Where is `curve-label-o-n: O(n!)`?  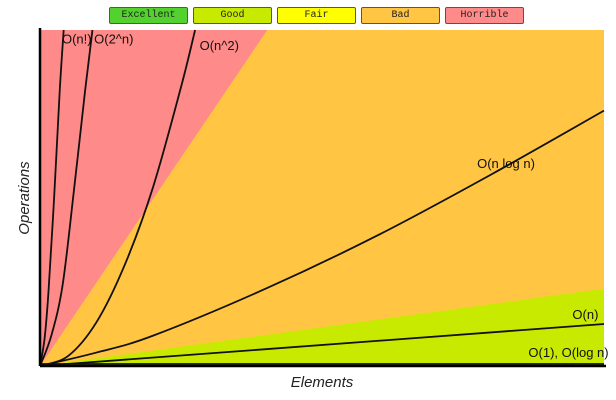 curve-label-o-n: O(n!) is located at coordinates (77, 38).